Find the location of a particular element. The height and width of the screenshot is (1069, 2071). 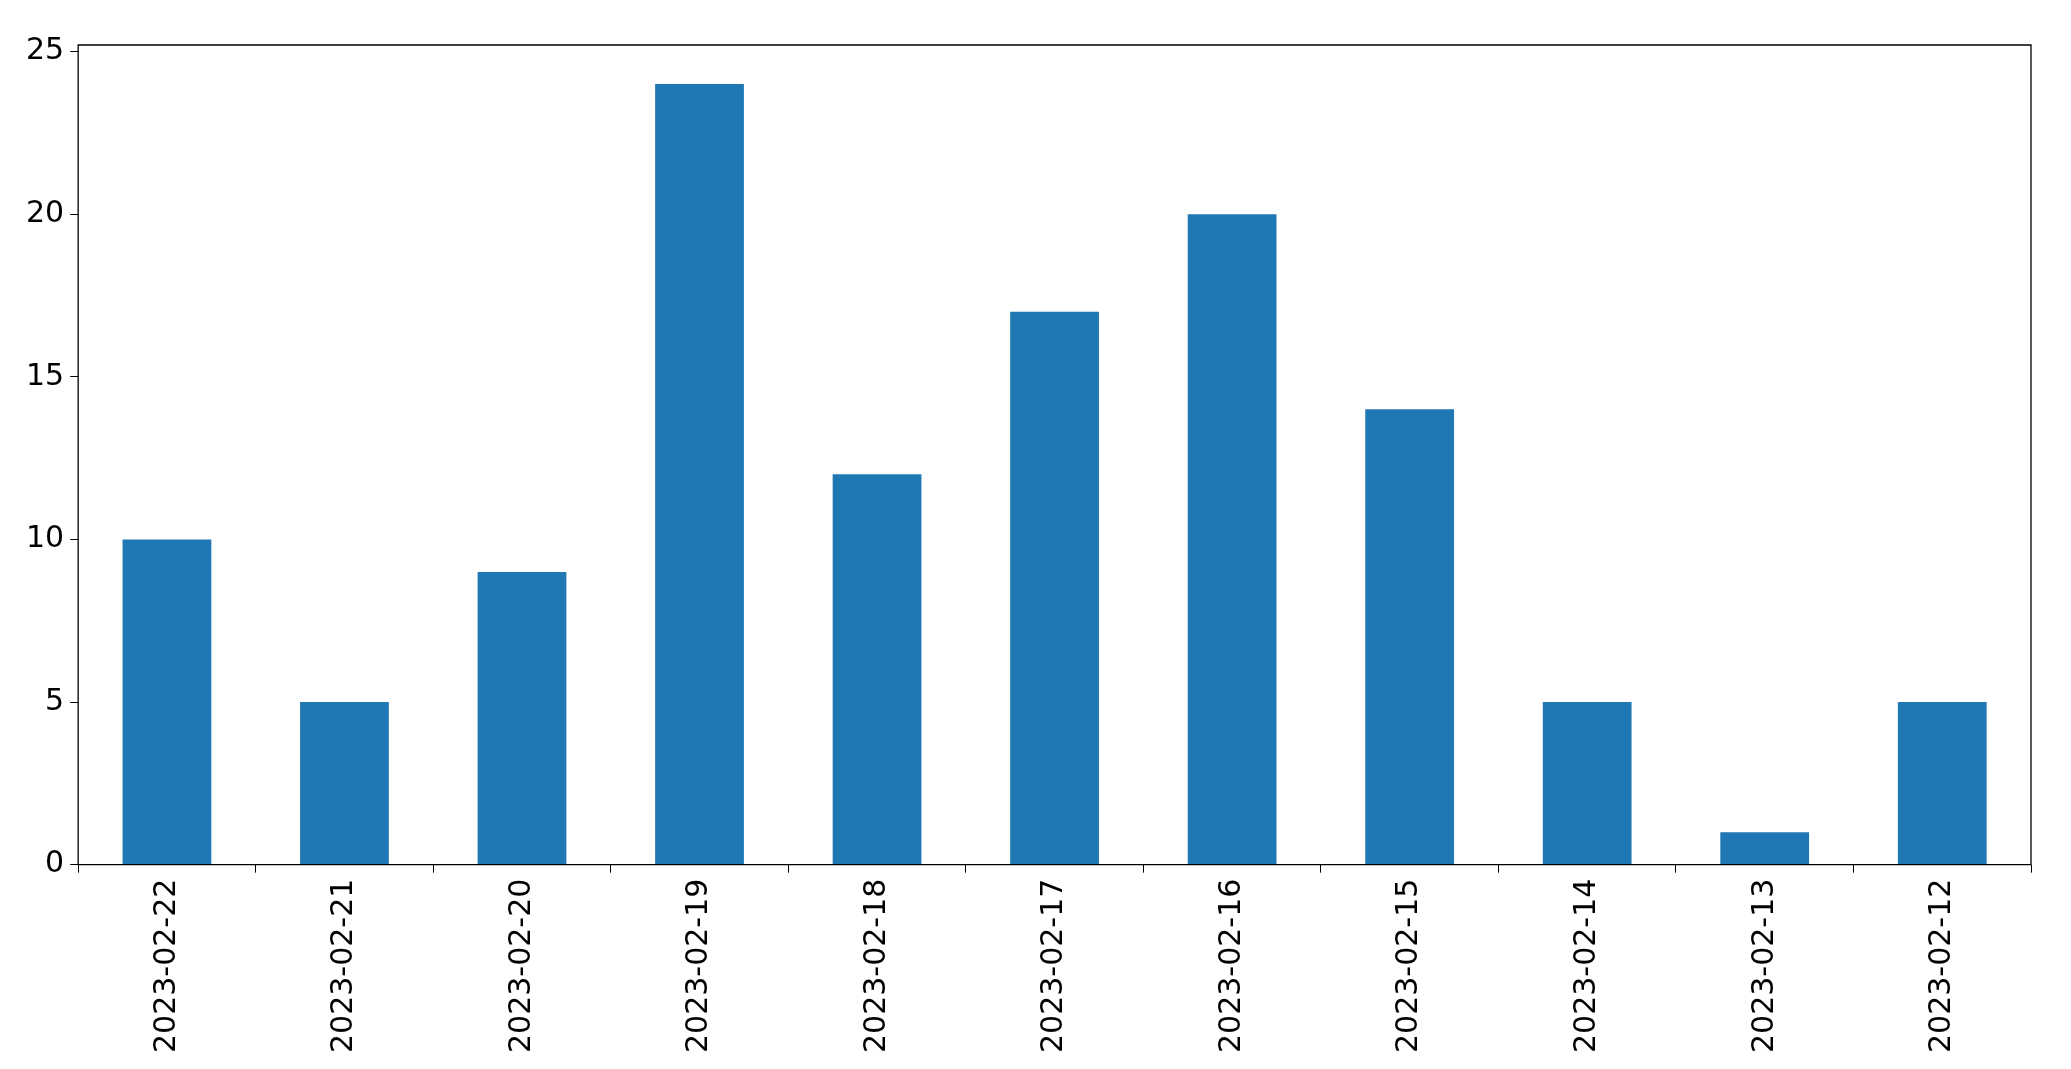

y-tick-label: 20 is located at coordinates (45, 211).